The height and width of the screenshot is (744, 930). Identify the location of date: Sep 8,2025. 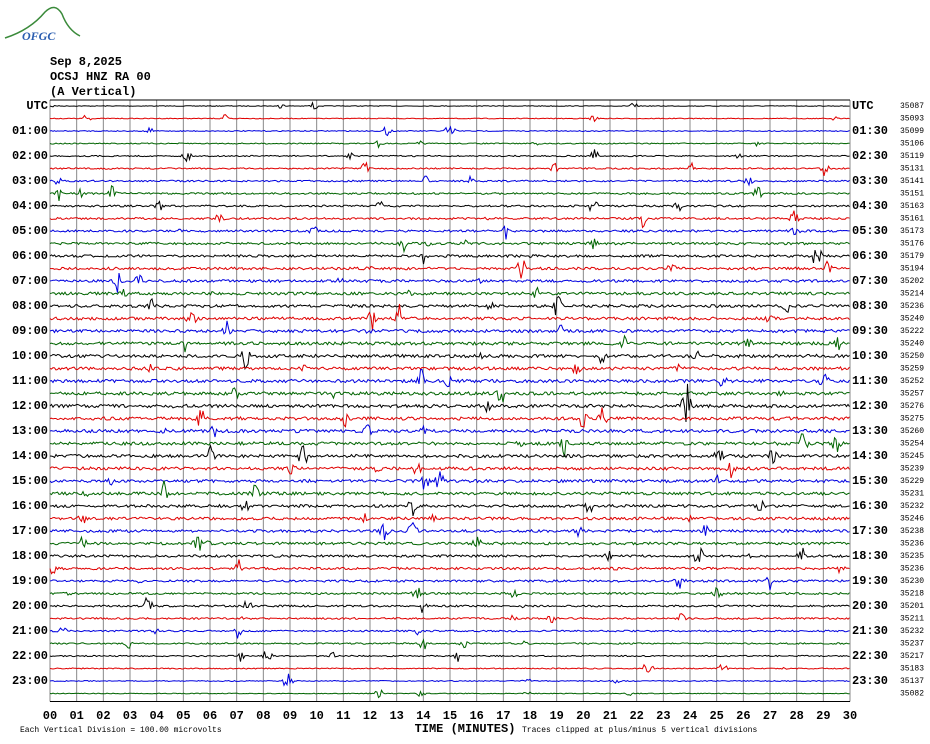
(86, 62).